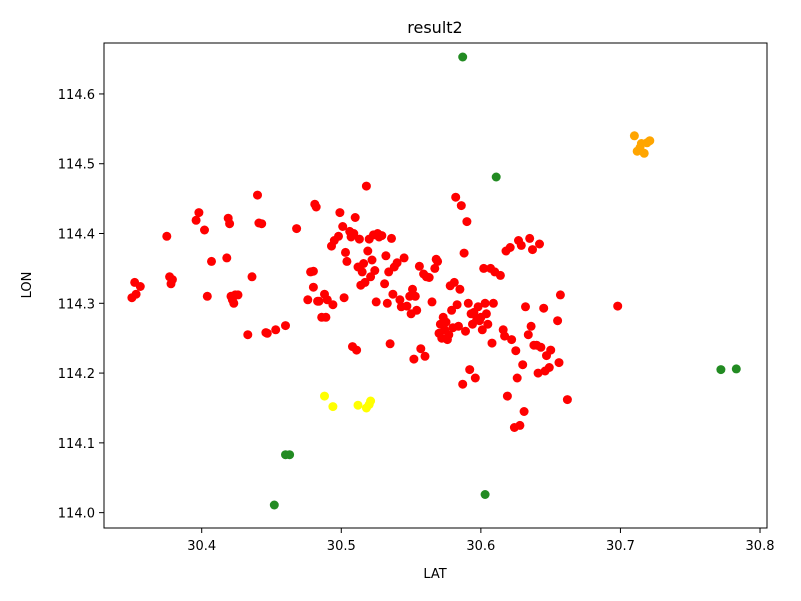 This screenshot has height=601, width=801. What do you see at coordinates (760, 546) in the screenshot?
I see `x-tick-label: 30.8` at bounding box center [760, 546].